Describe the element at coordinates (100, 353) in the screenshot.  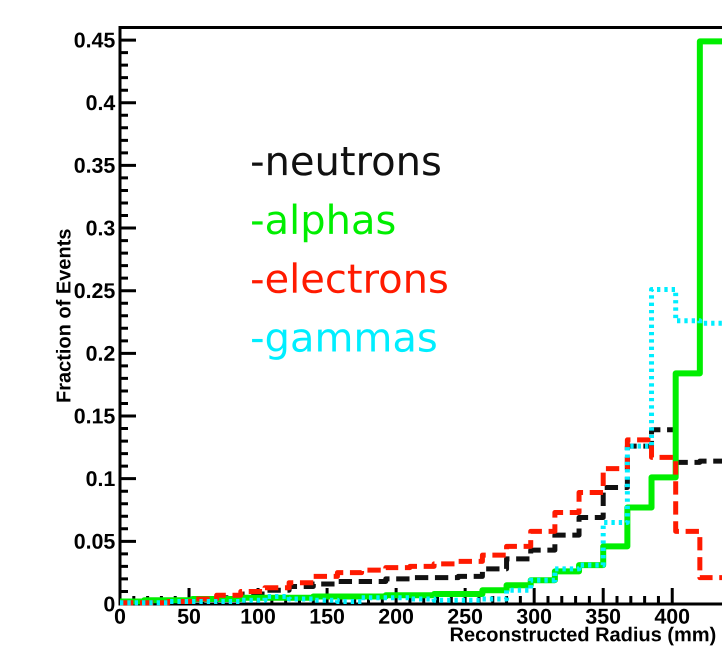
I see `y-tick-label: 0.2` at that location.